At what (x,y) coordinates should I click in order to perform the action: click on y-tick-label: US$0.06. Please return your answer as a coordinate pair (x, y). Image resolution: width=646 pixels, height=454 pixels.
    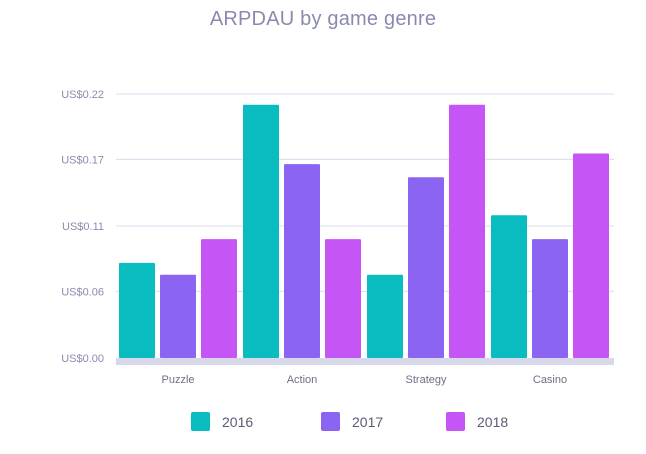
    Looking at the image, I should click on (82, 292).